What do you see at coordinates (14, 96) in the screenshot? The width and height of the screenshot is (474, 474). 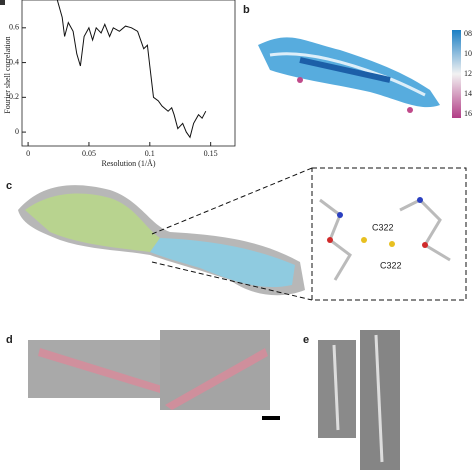 I see `y-tick-label: 0.2` at bounding box center [14, 96].